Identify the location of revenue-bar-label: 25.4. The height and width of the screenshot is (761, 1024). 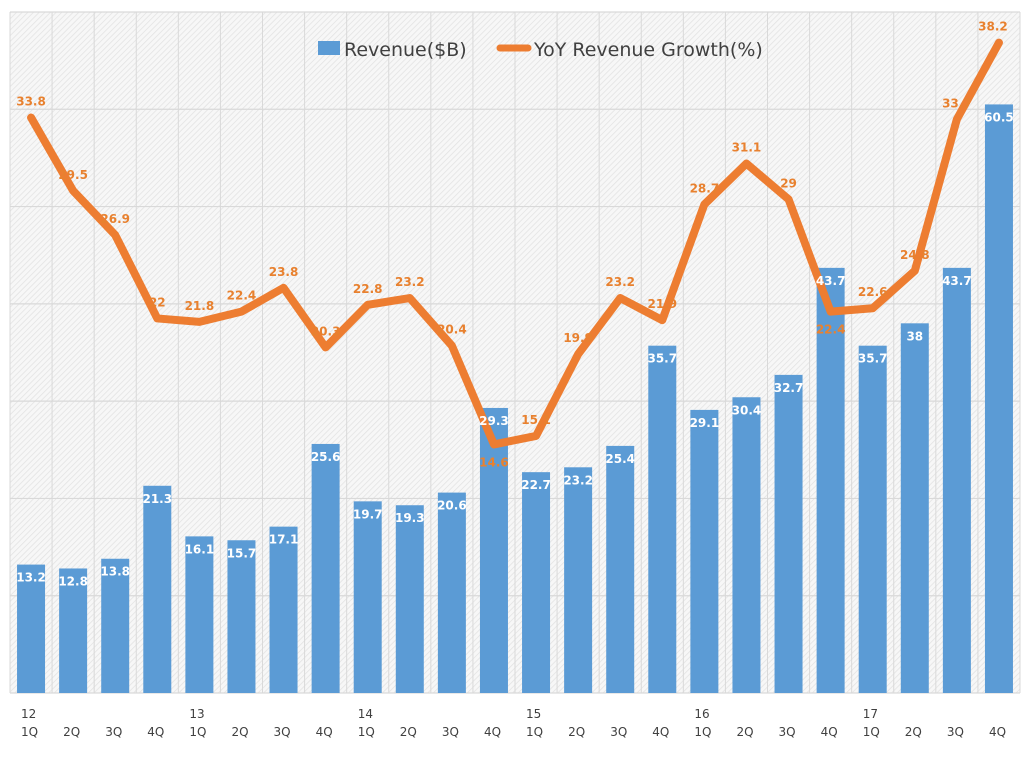
(620, 459).